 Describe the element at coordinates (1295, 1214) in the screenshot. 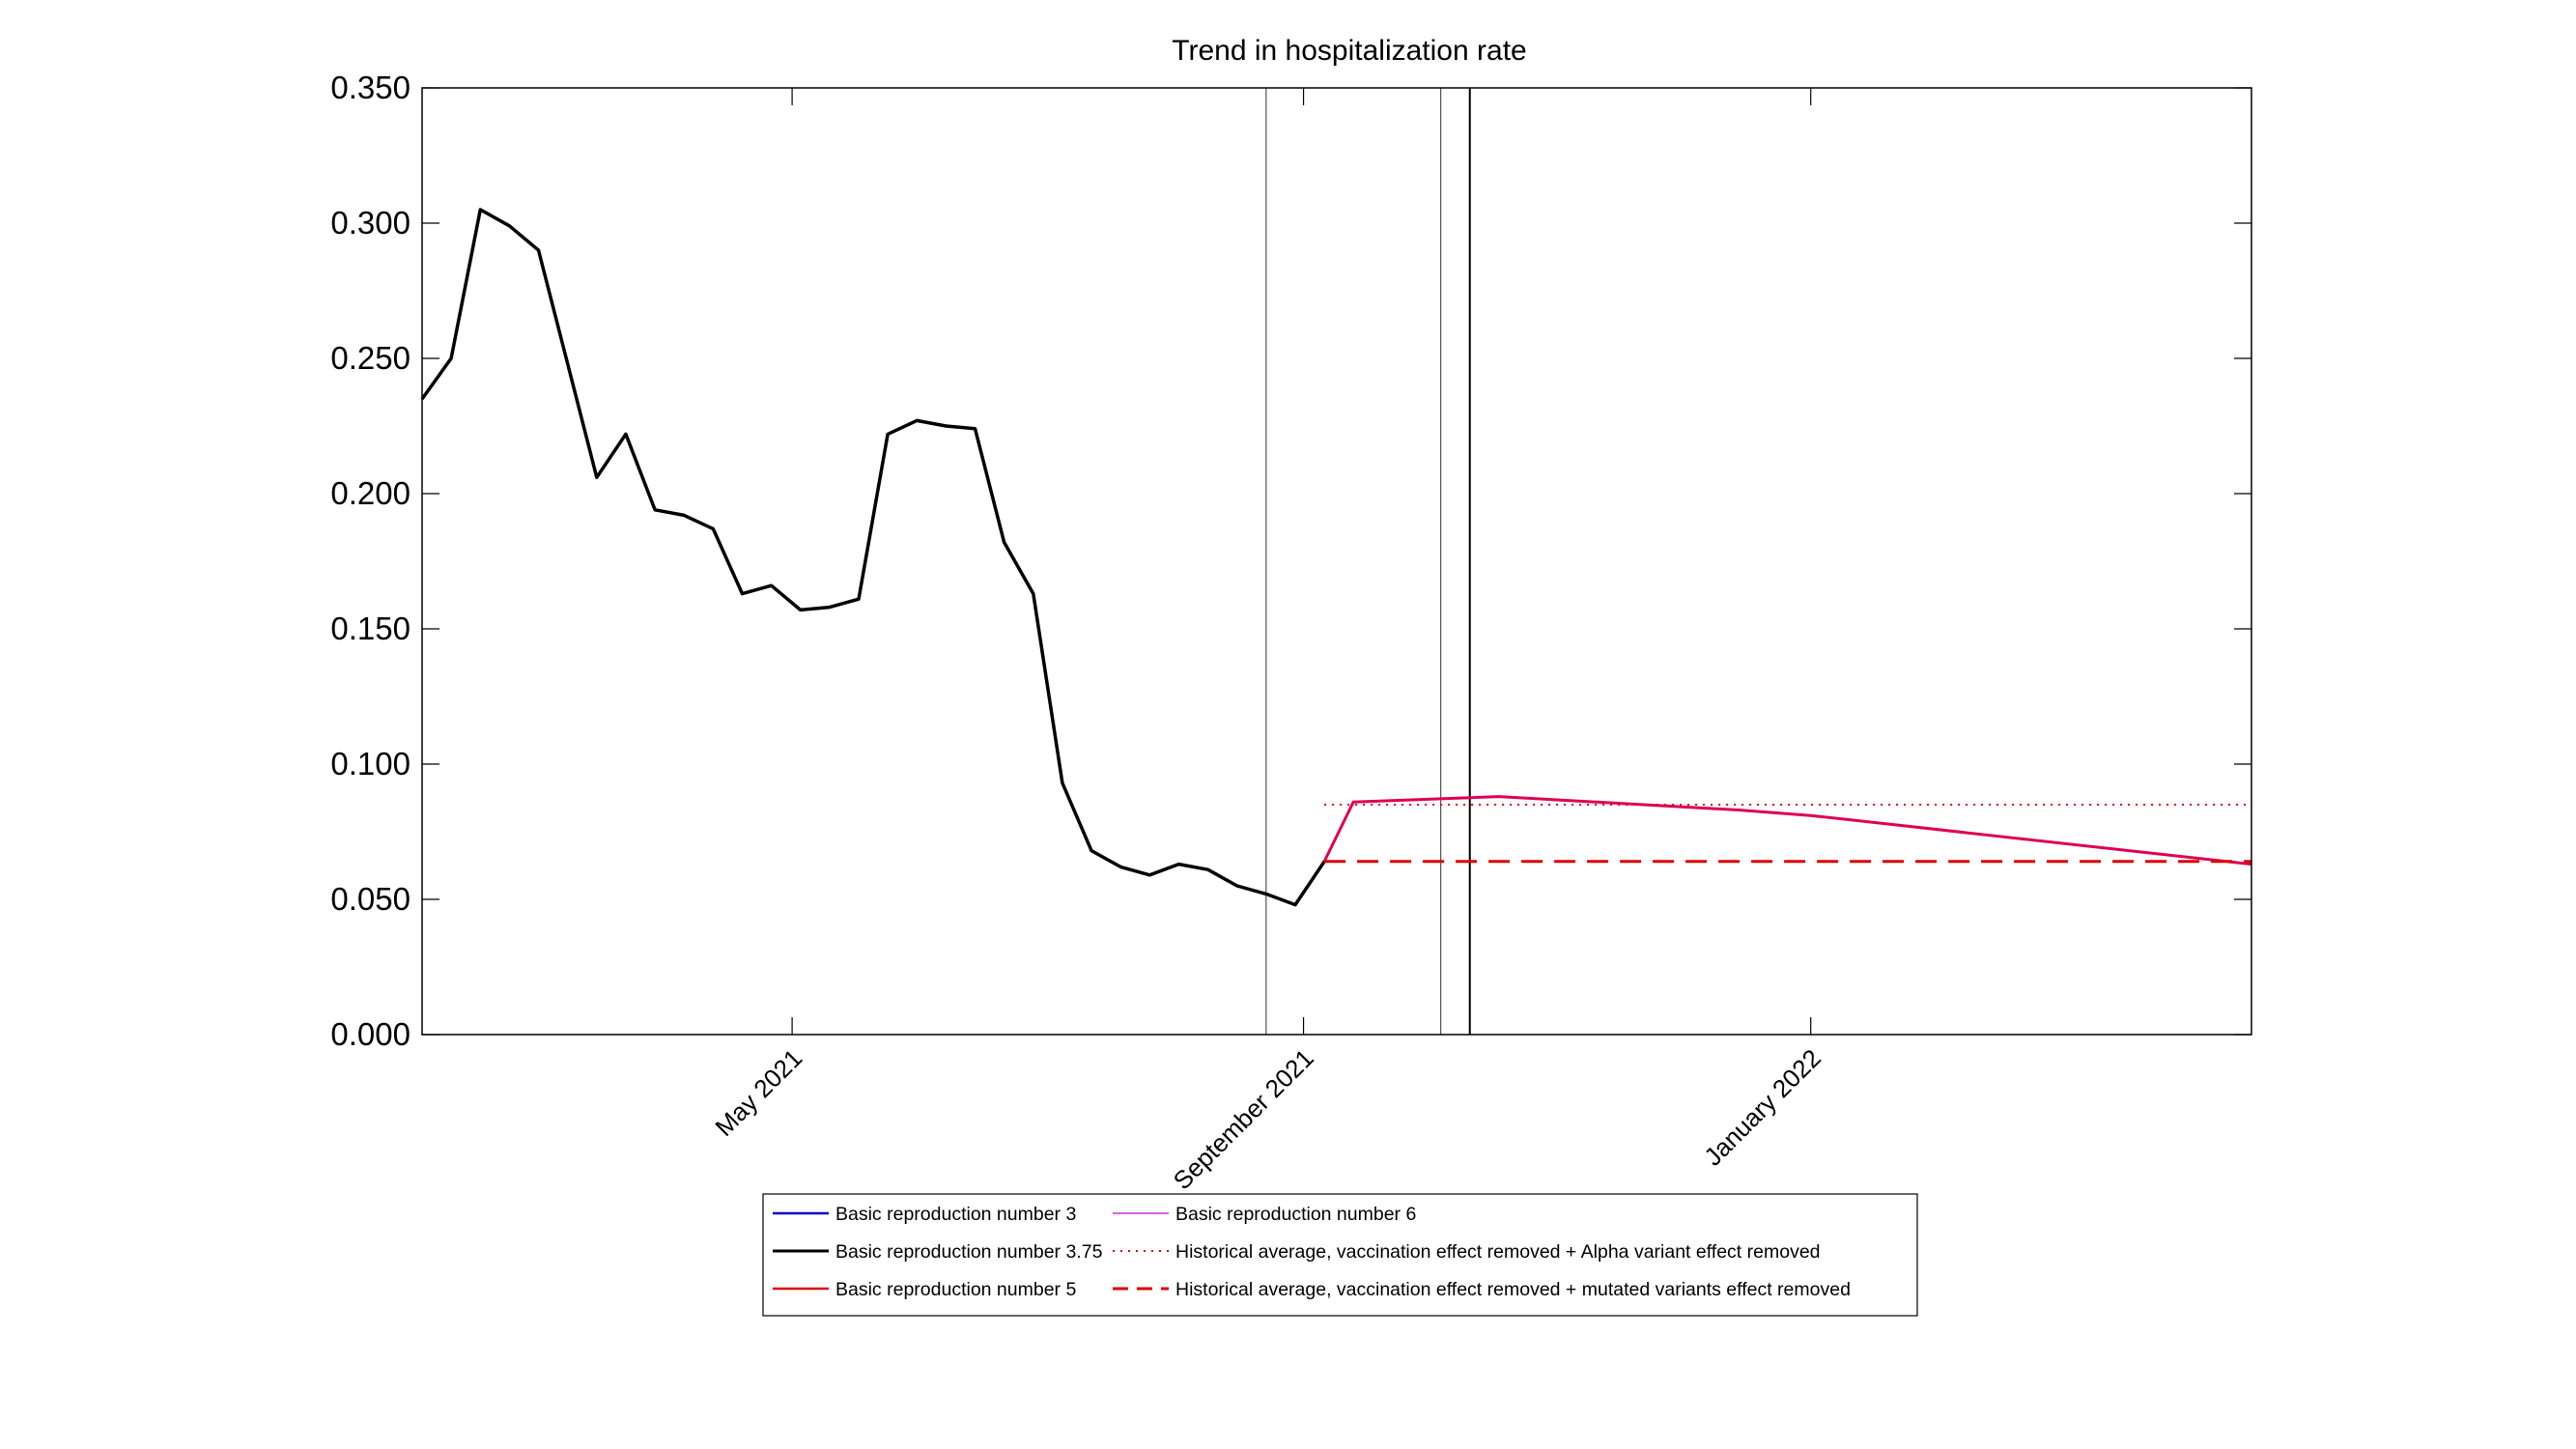

I see `legend-label: Basic reproduction number 6` at that location.